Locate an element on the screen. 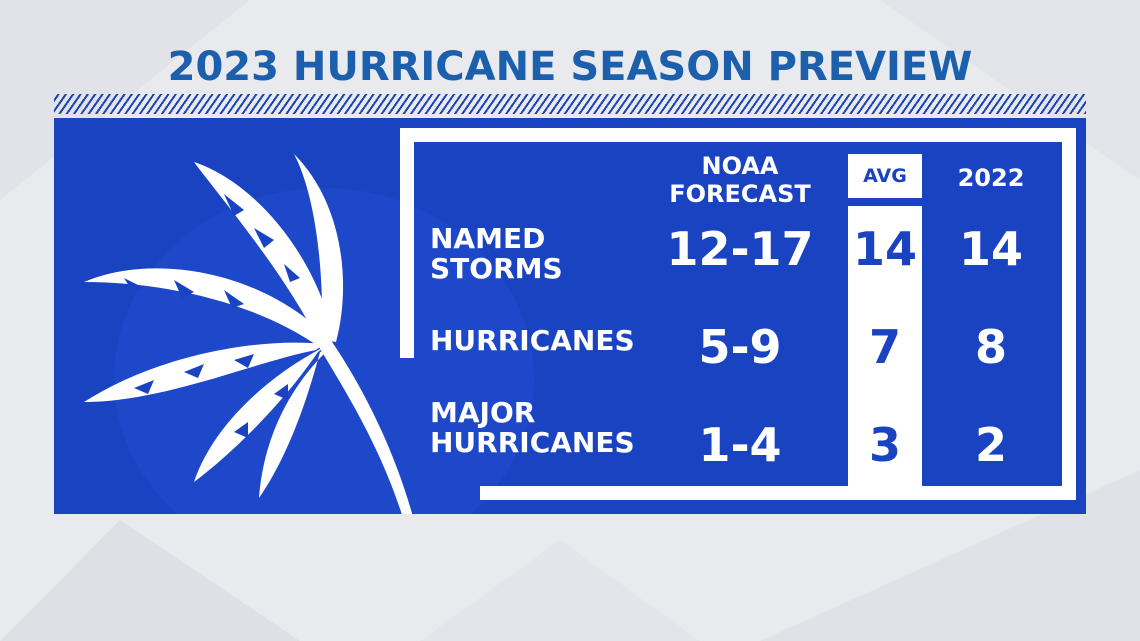 The width and height of the screenshot is (1140, 641). frame-bottom is located at coordinates (778, 493).